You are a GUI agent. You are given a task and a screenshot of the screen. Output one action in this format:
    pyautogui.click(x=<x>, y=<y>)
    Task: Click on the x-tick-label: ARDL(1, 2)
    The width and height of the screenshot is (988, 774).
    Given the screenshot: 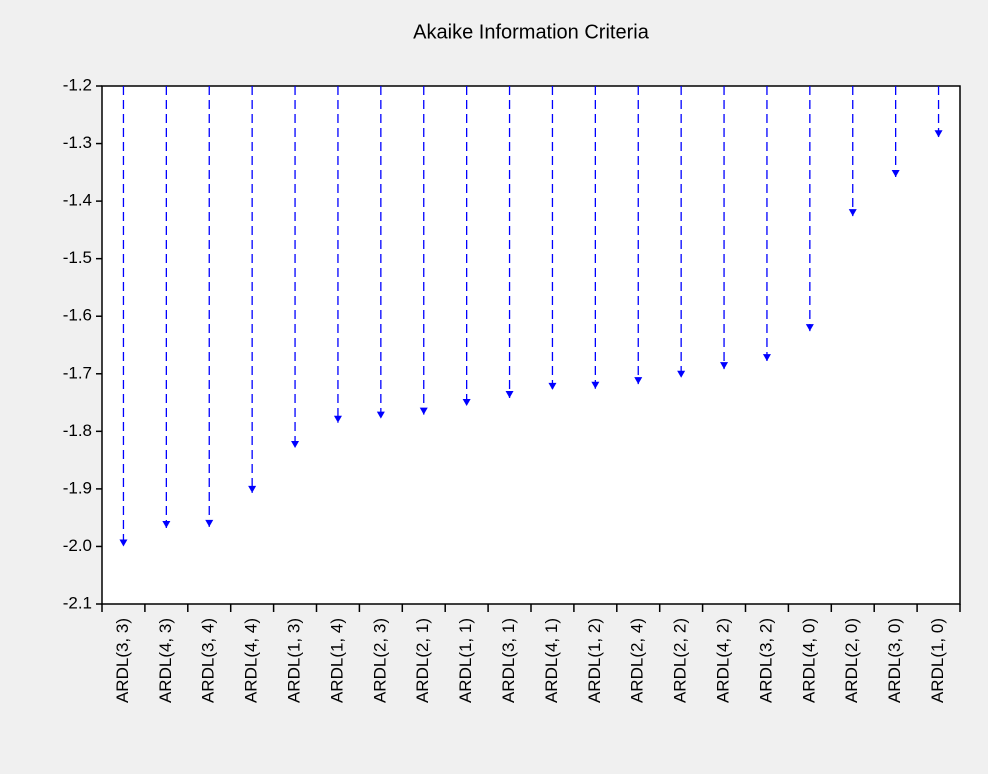 What is the action you would take?
    pyautogui.click(x=594, y=660)
    